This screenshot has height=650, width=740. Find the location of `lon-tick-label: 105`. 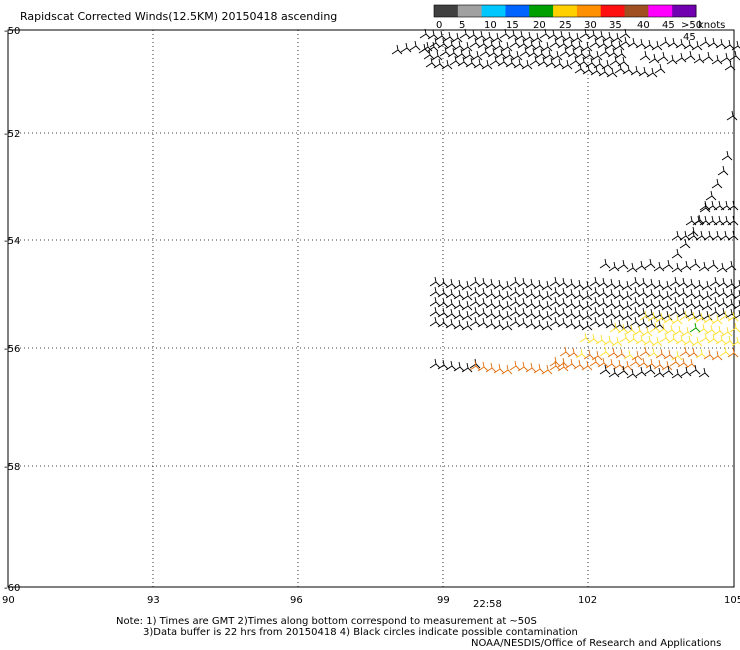

lon-tick-label: 105 is located at coordinates (732, 600).